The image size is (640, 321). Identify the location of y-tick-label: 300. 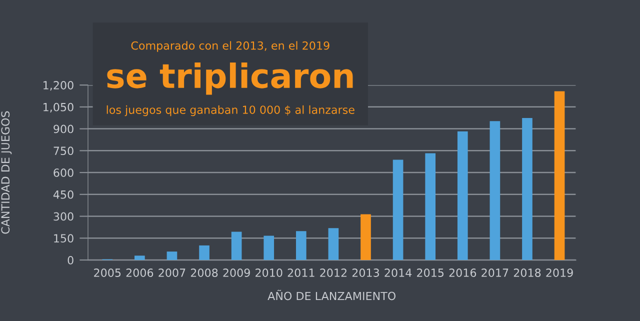
(64, 216).